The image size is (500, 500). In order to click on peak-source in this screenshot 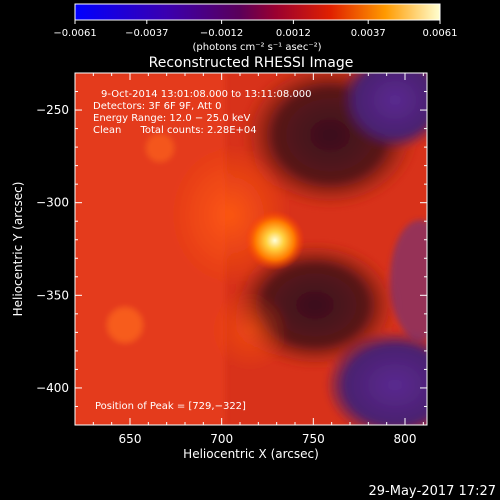, I will do `click(274, 240)`.